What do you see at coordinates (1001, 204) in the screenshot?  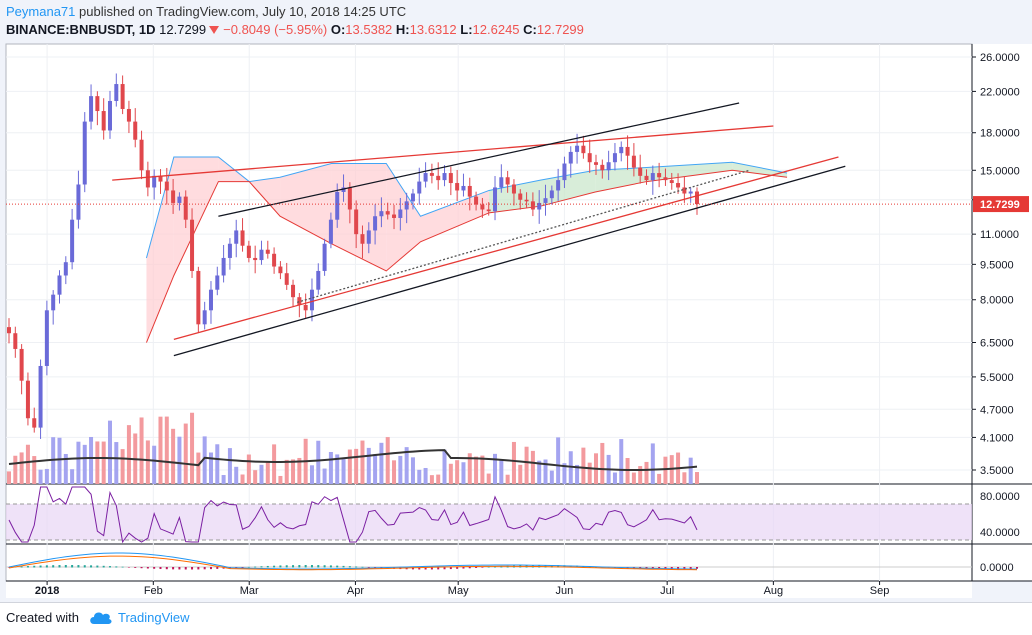 I see `last-price-tag` at bounding box center [1001, 204].